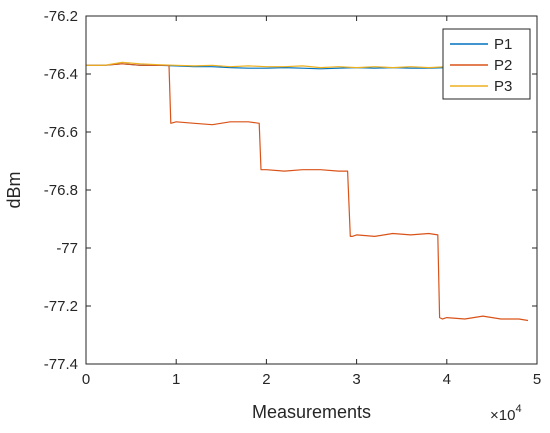 The height and width of the screenshot is (433, 550). What do you see at coordinates (502, 415) in the screenshot?
I see `x-axis-exponent-base: ×10` at bounding box center [502, 415].